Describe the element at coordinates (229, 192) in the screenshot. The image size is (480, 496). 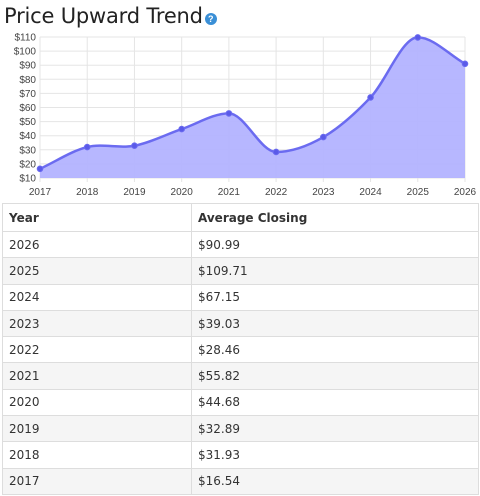
I see `x-tick-label: 2021` at that location.